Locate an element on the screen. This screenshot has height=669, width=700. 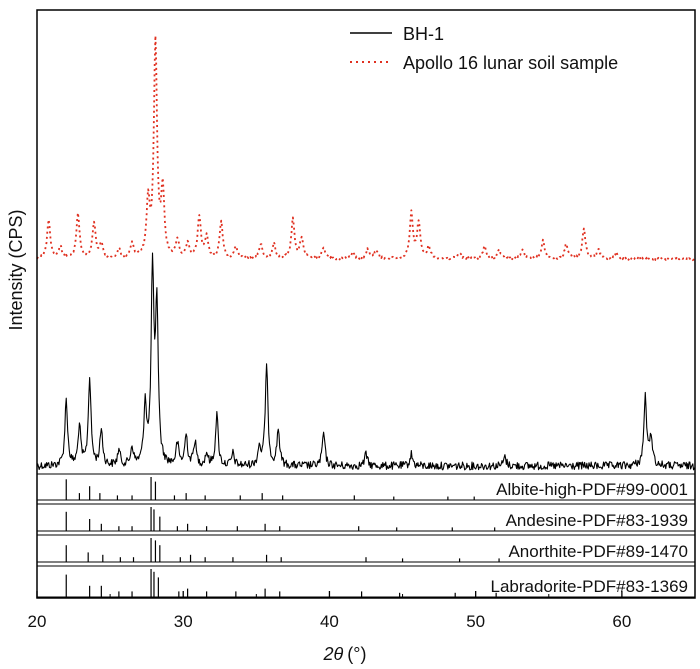
x-tick-label-60: 60 is located at coordinates (621, 621).